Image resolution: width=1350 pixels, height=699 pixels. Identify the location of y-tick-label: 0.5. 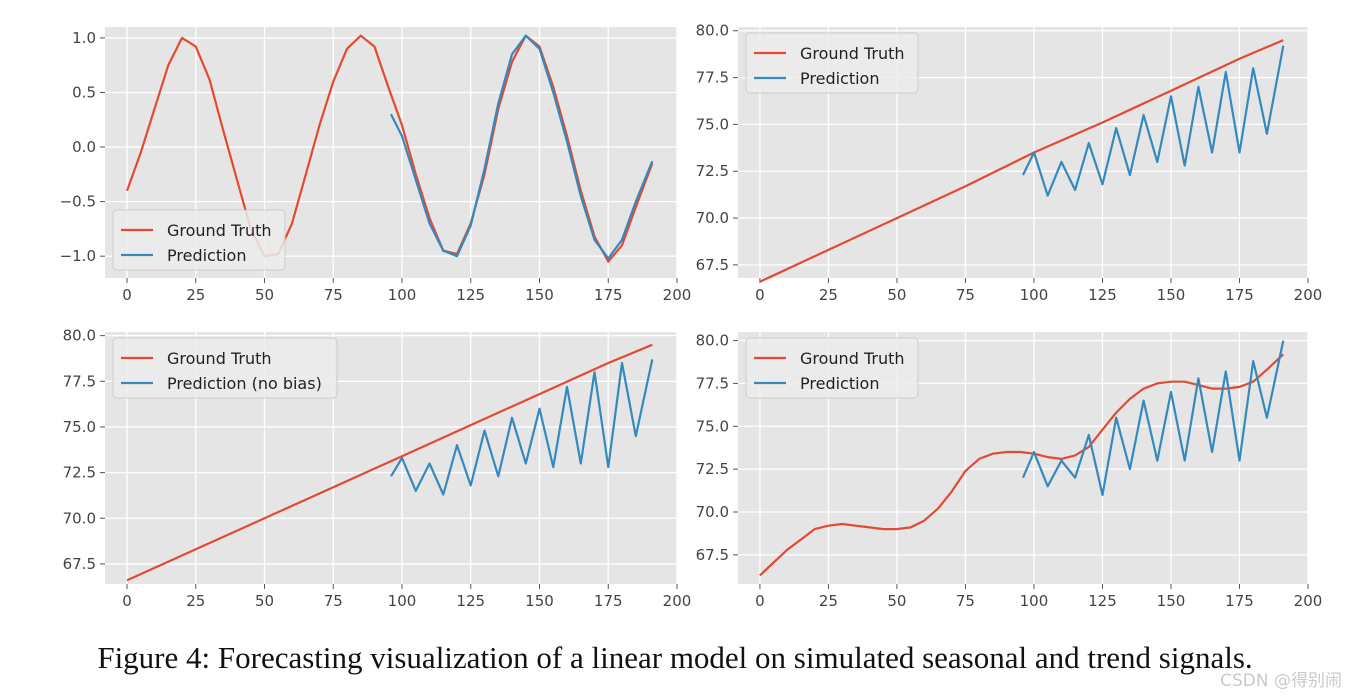
(84, 92).